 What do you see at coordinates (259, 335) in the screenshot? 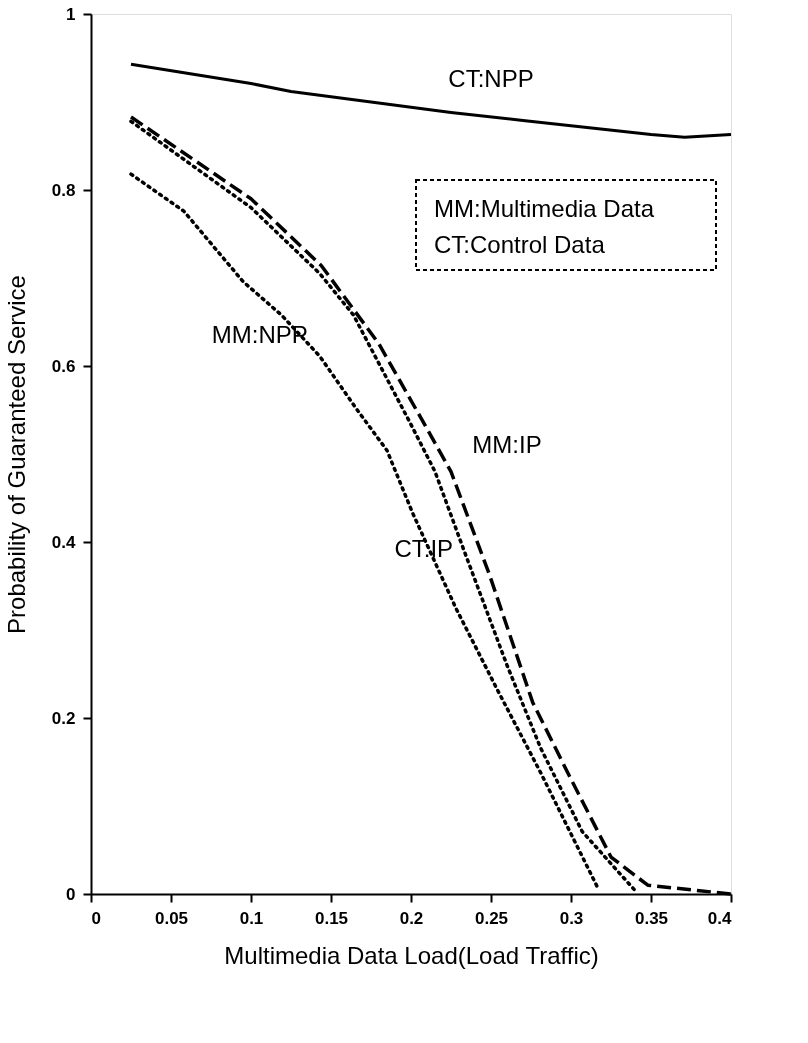
I see `series-label: MM:NPP` at bounding box center [259, 335].